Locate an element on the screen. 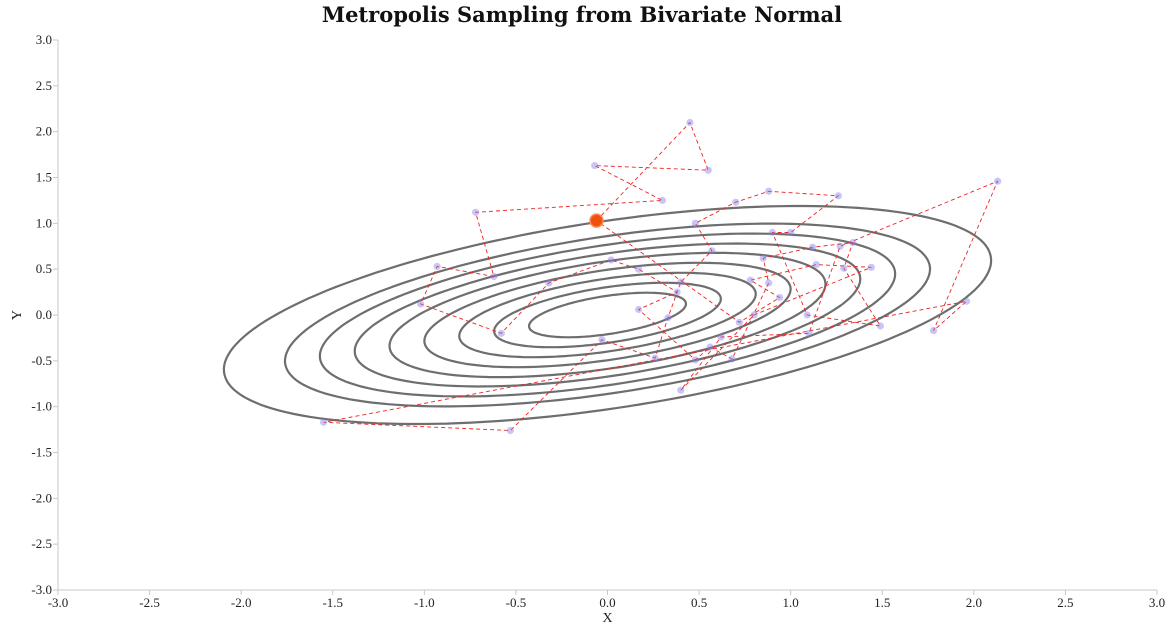 This screenshot has width=1171, height=634. y-tick-label: 1.5 is located at coordinates (44, 177).